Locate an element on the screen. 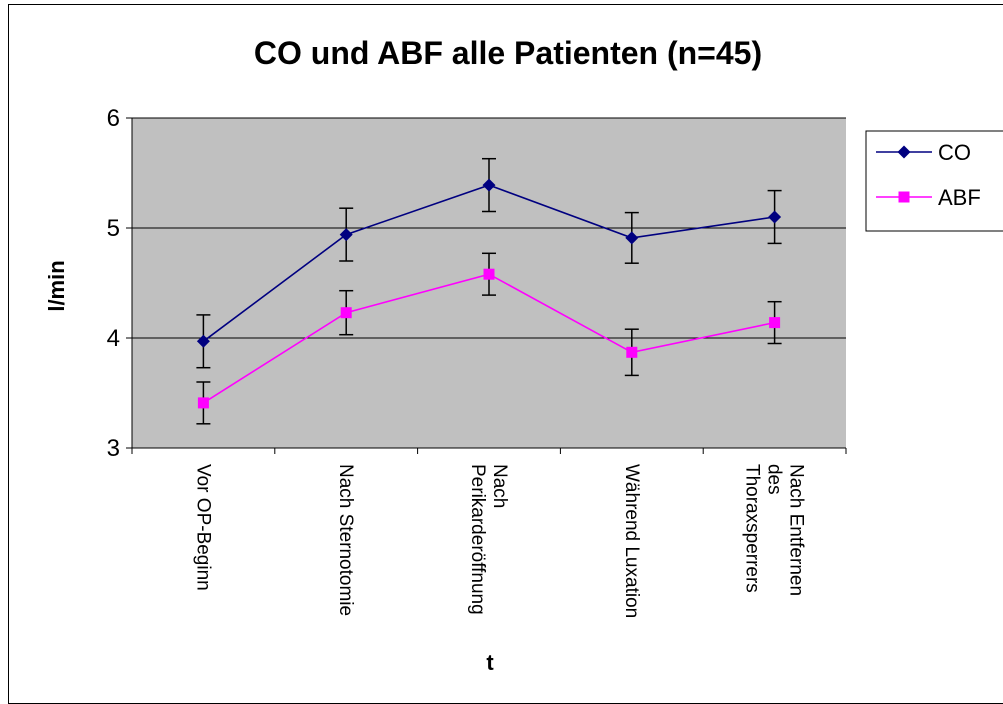 Image resolution: width=1003 pixels, height=704 pixels. x-category-label: Thoraxsperrers is located at coordinates (752, 528).